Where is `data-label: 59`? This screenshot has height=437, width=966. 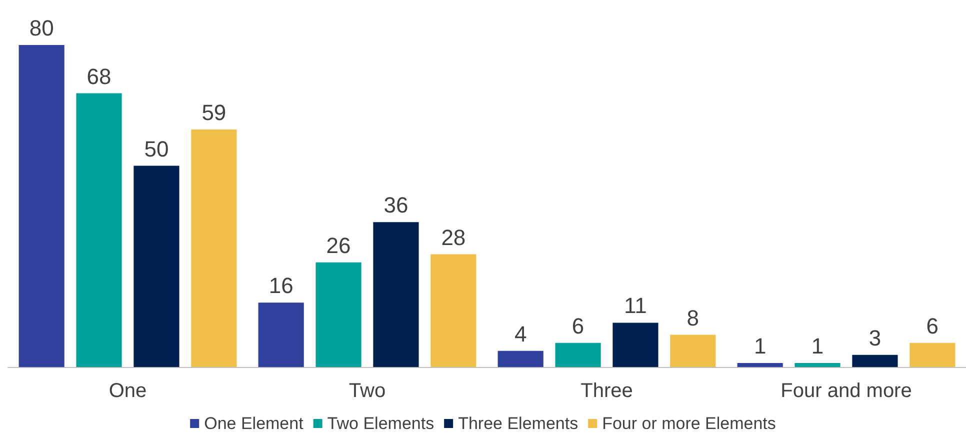 data-label: 59 is located at coordinates (214, 113).